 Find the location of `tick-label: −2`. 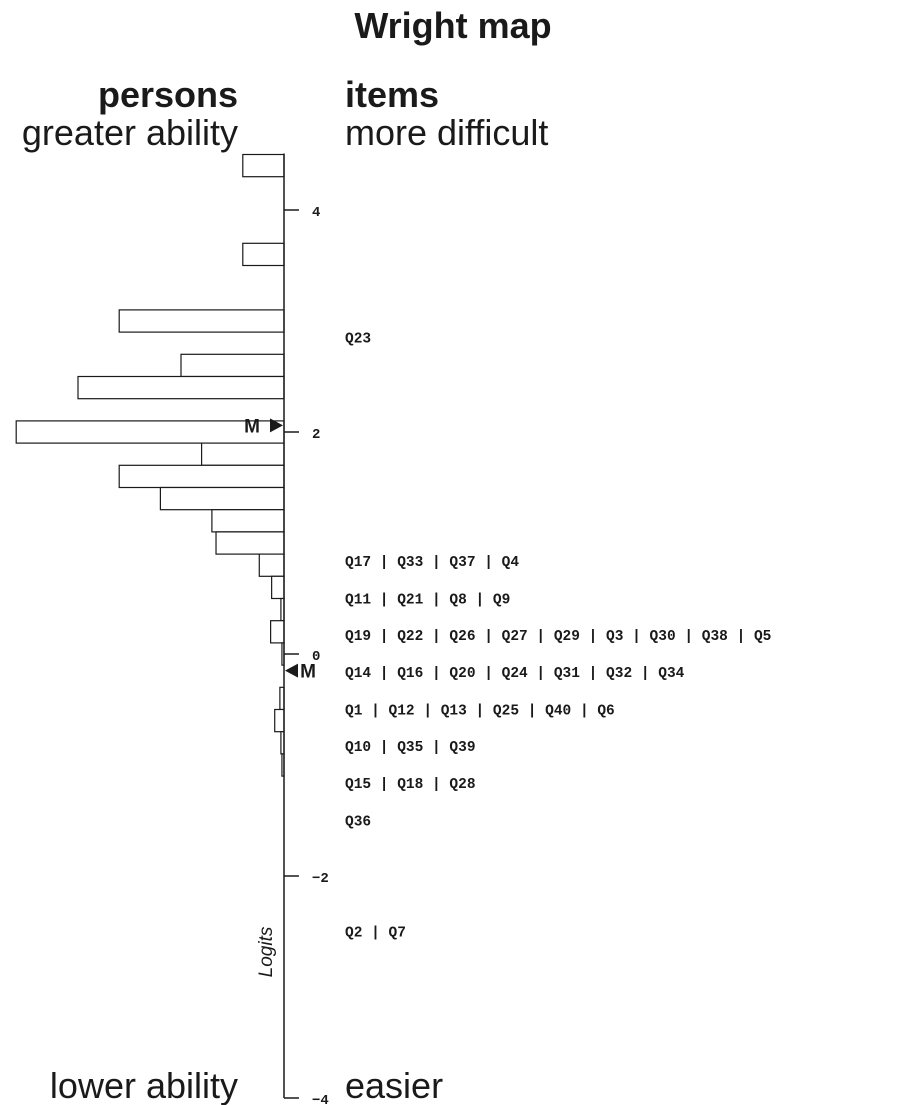

tick-label: −2 is located at coordinates (320, 879).